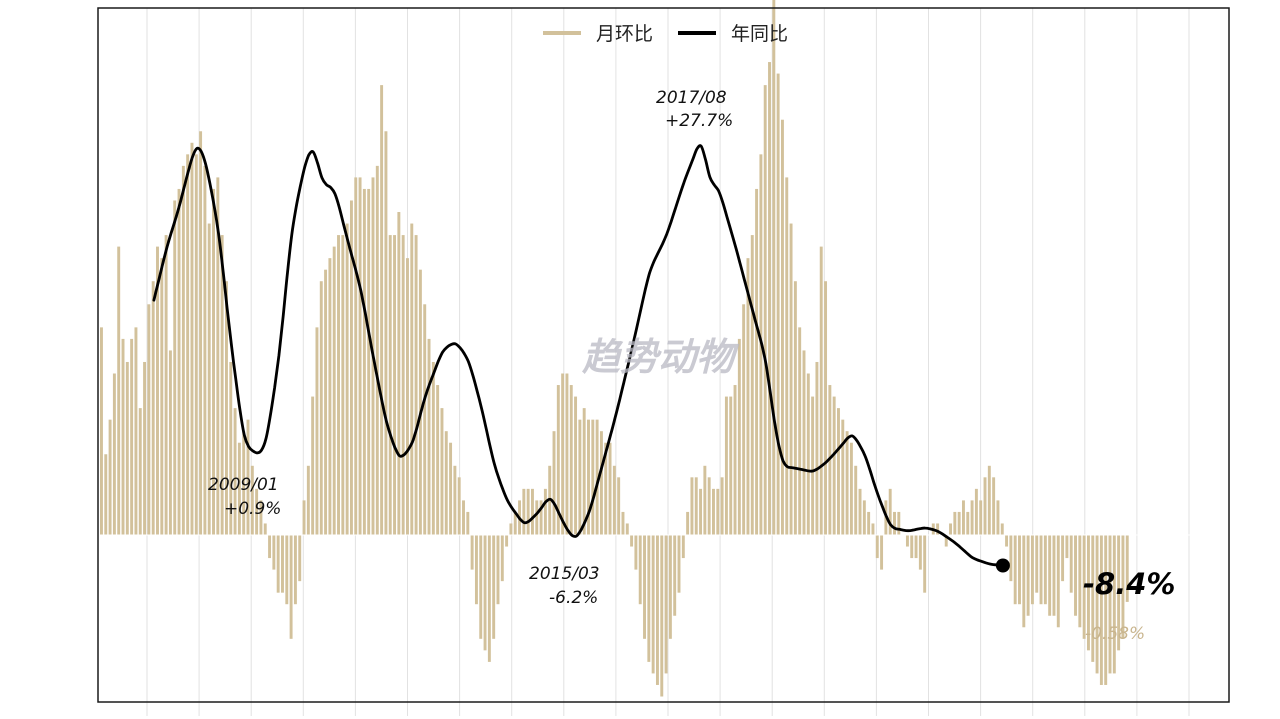 The image size is (1280, 719). I want to click on legend-line-swatch, so click(697, 33).